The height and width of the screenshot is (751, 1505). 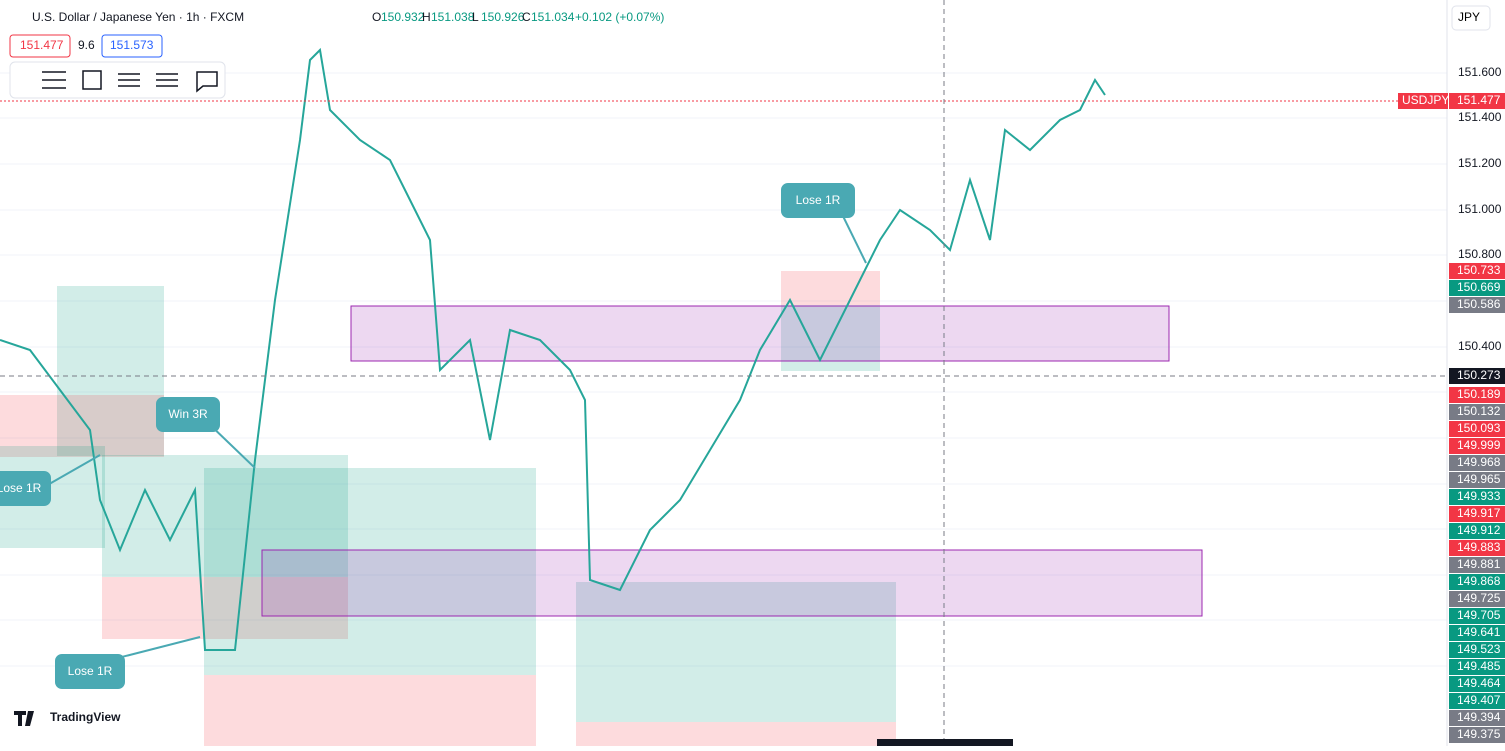 I want to click on scrollbar, so click(x=945, y=742).